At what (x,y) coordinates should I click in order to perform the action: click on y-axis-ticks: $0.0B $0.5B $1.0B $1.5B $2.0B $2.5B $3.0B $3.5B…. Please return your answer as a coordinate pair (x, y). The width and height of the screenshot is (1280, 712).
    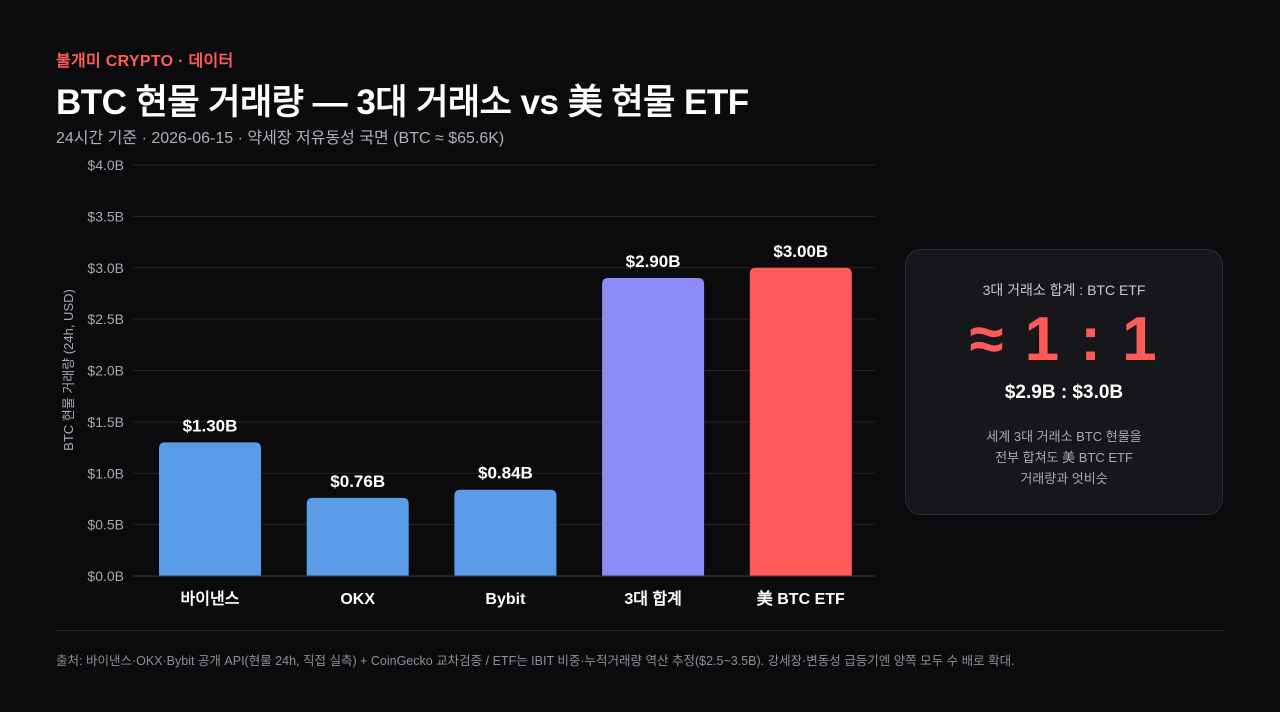
    Looking at the image, I should click on (105, 370).